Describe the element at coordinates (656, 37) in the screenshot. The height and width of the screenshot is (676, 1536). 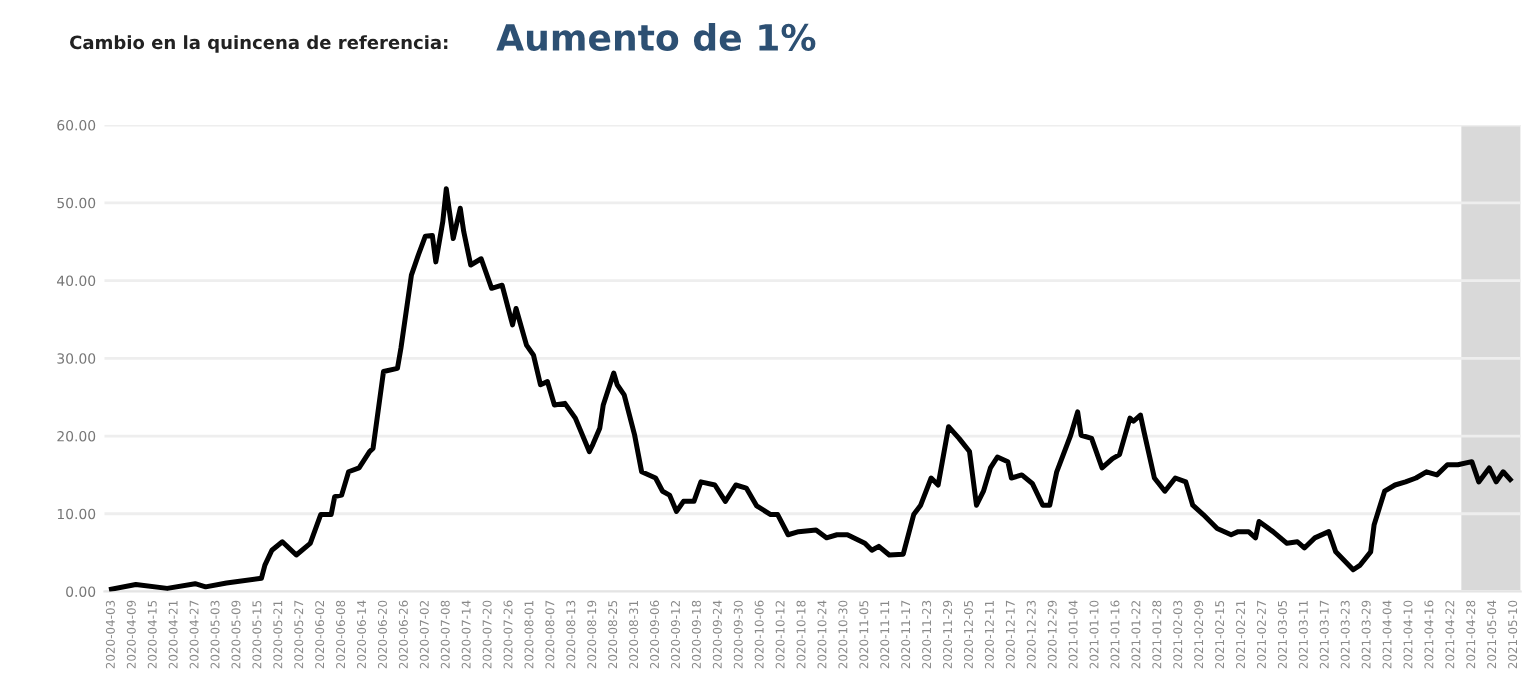
I see `chart-subtitle: Aumento de 1%` at that location.